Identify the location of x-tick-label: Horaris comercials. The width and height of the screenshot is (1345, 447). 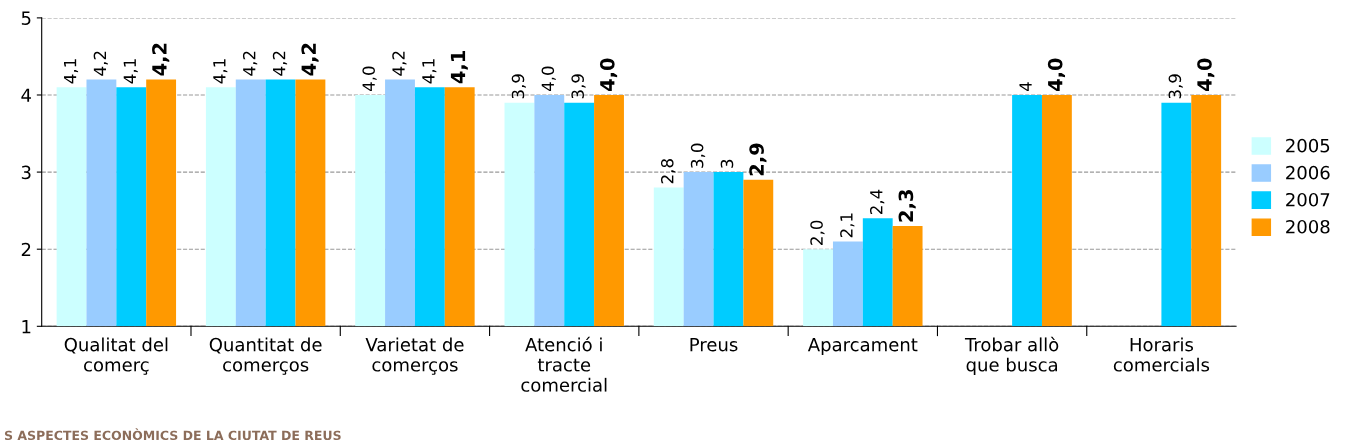
(1161, 354).